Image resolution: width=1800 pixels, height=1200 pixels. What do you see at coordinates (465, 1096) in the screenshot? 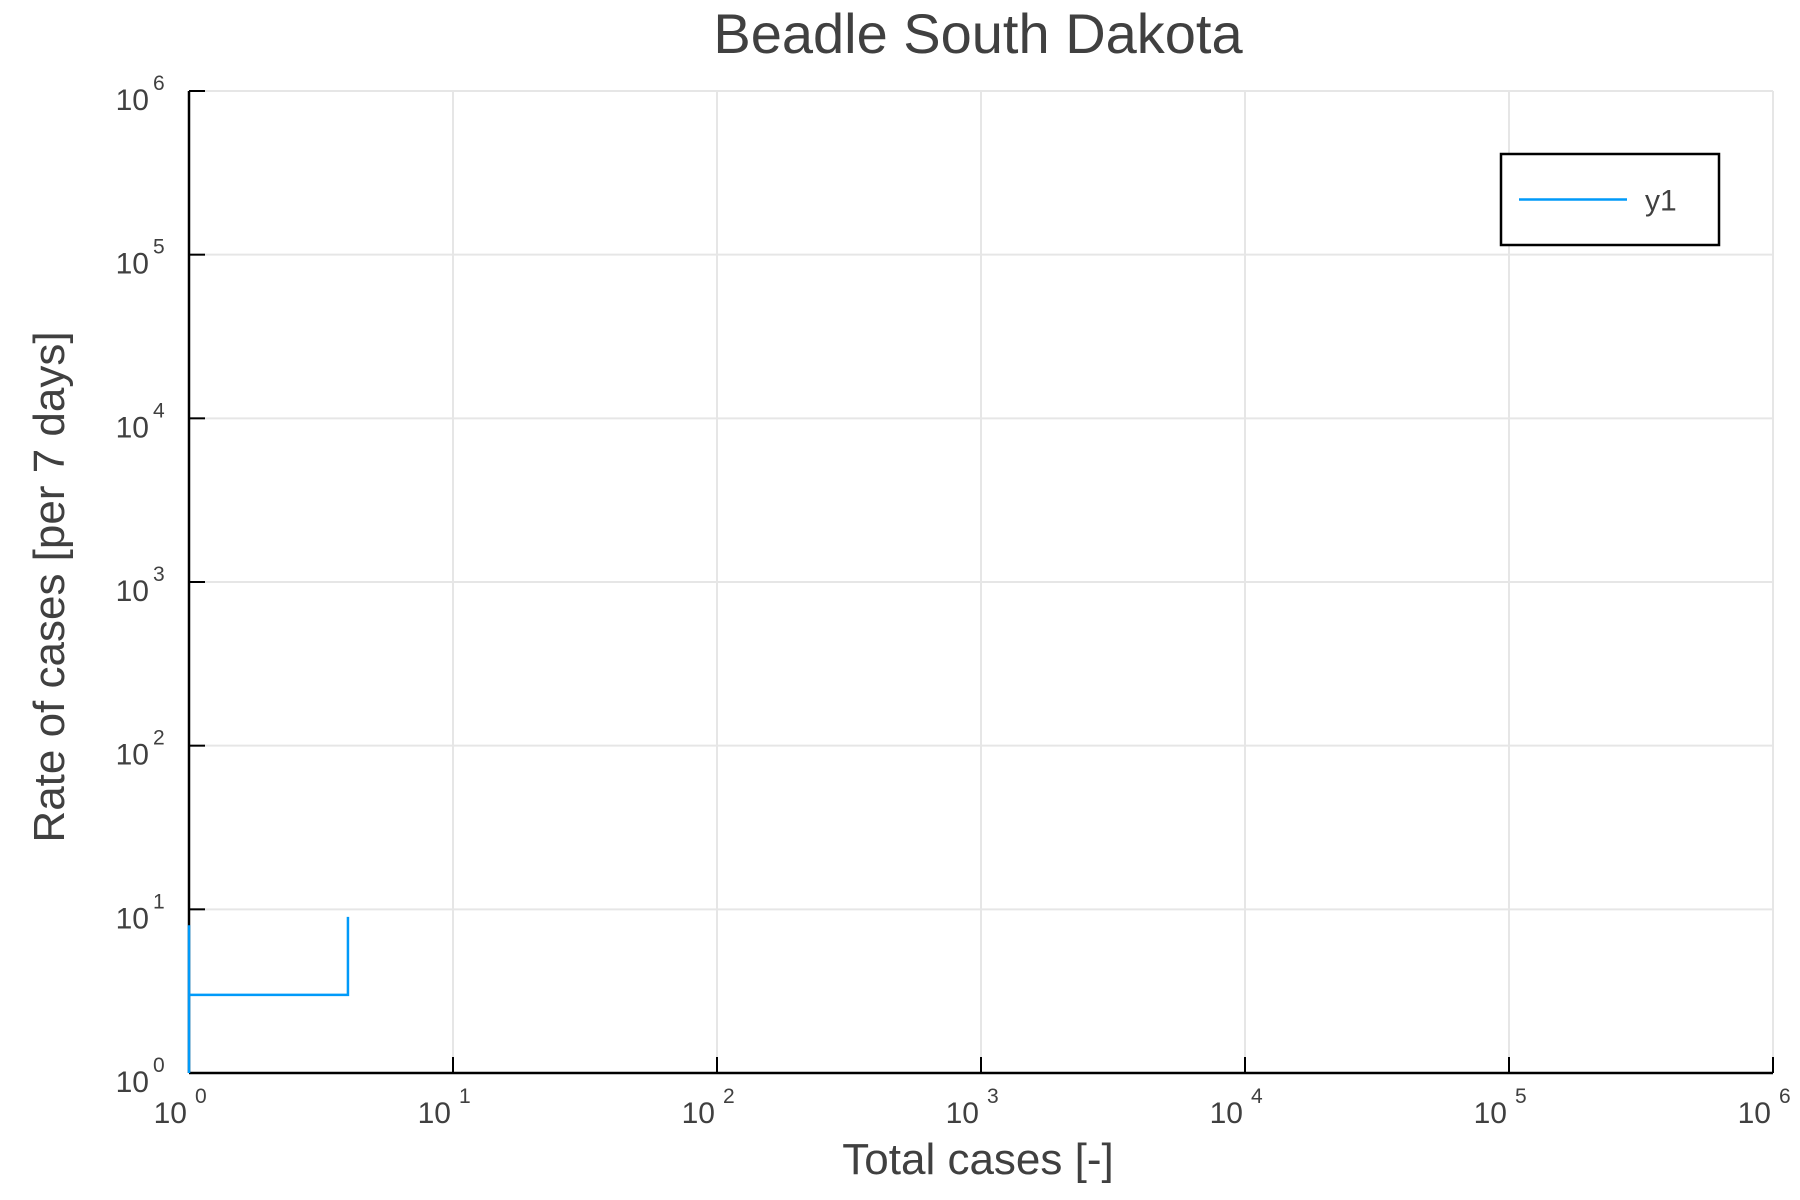
I see `x-tick-label-exponent: 1` at bounding box center [465, 1096].